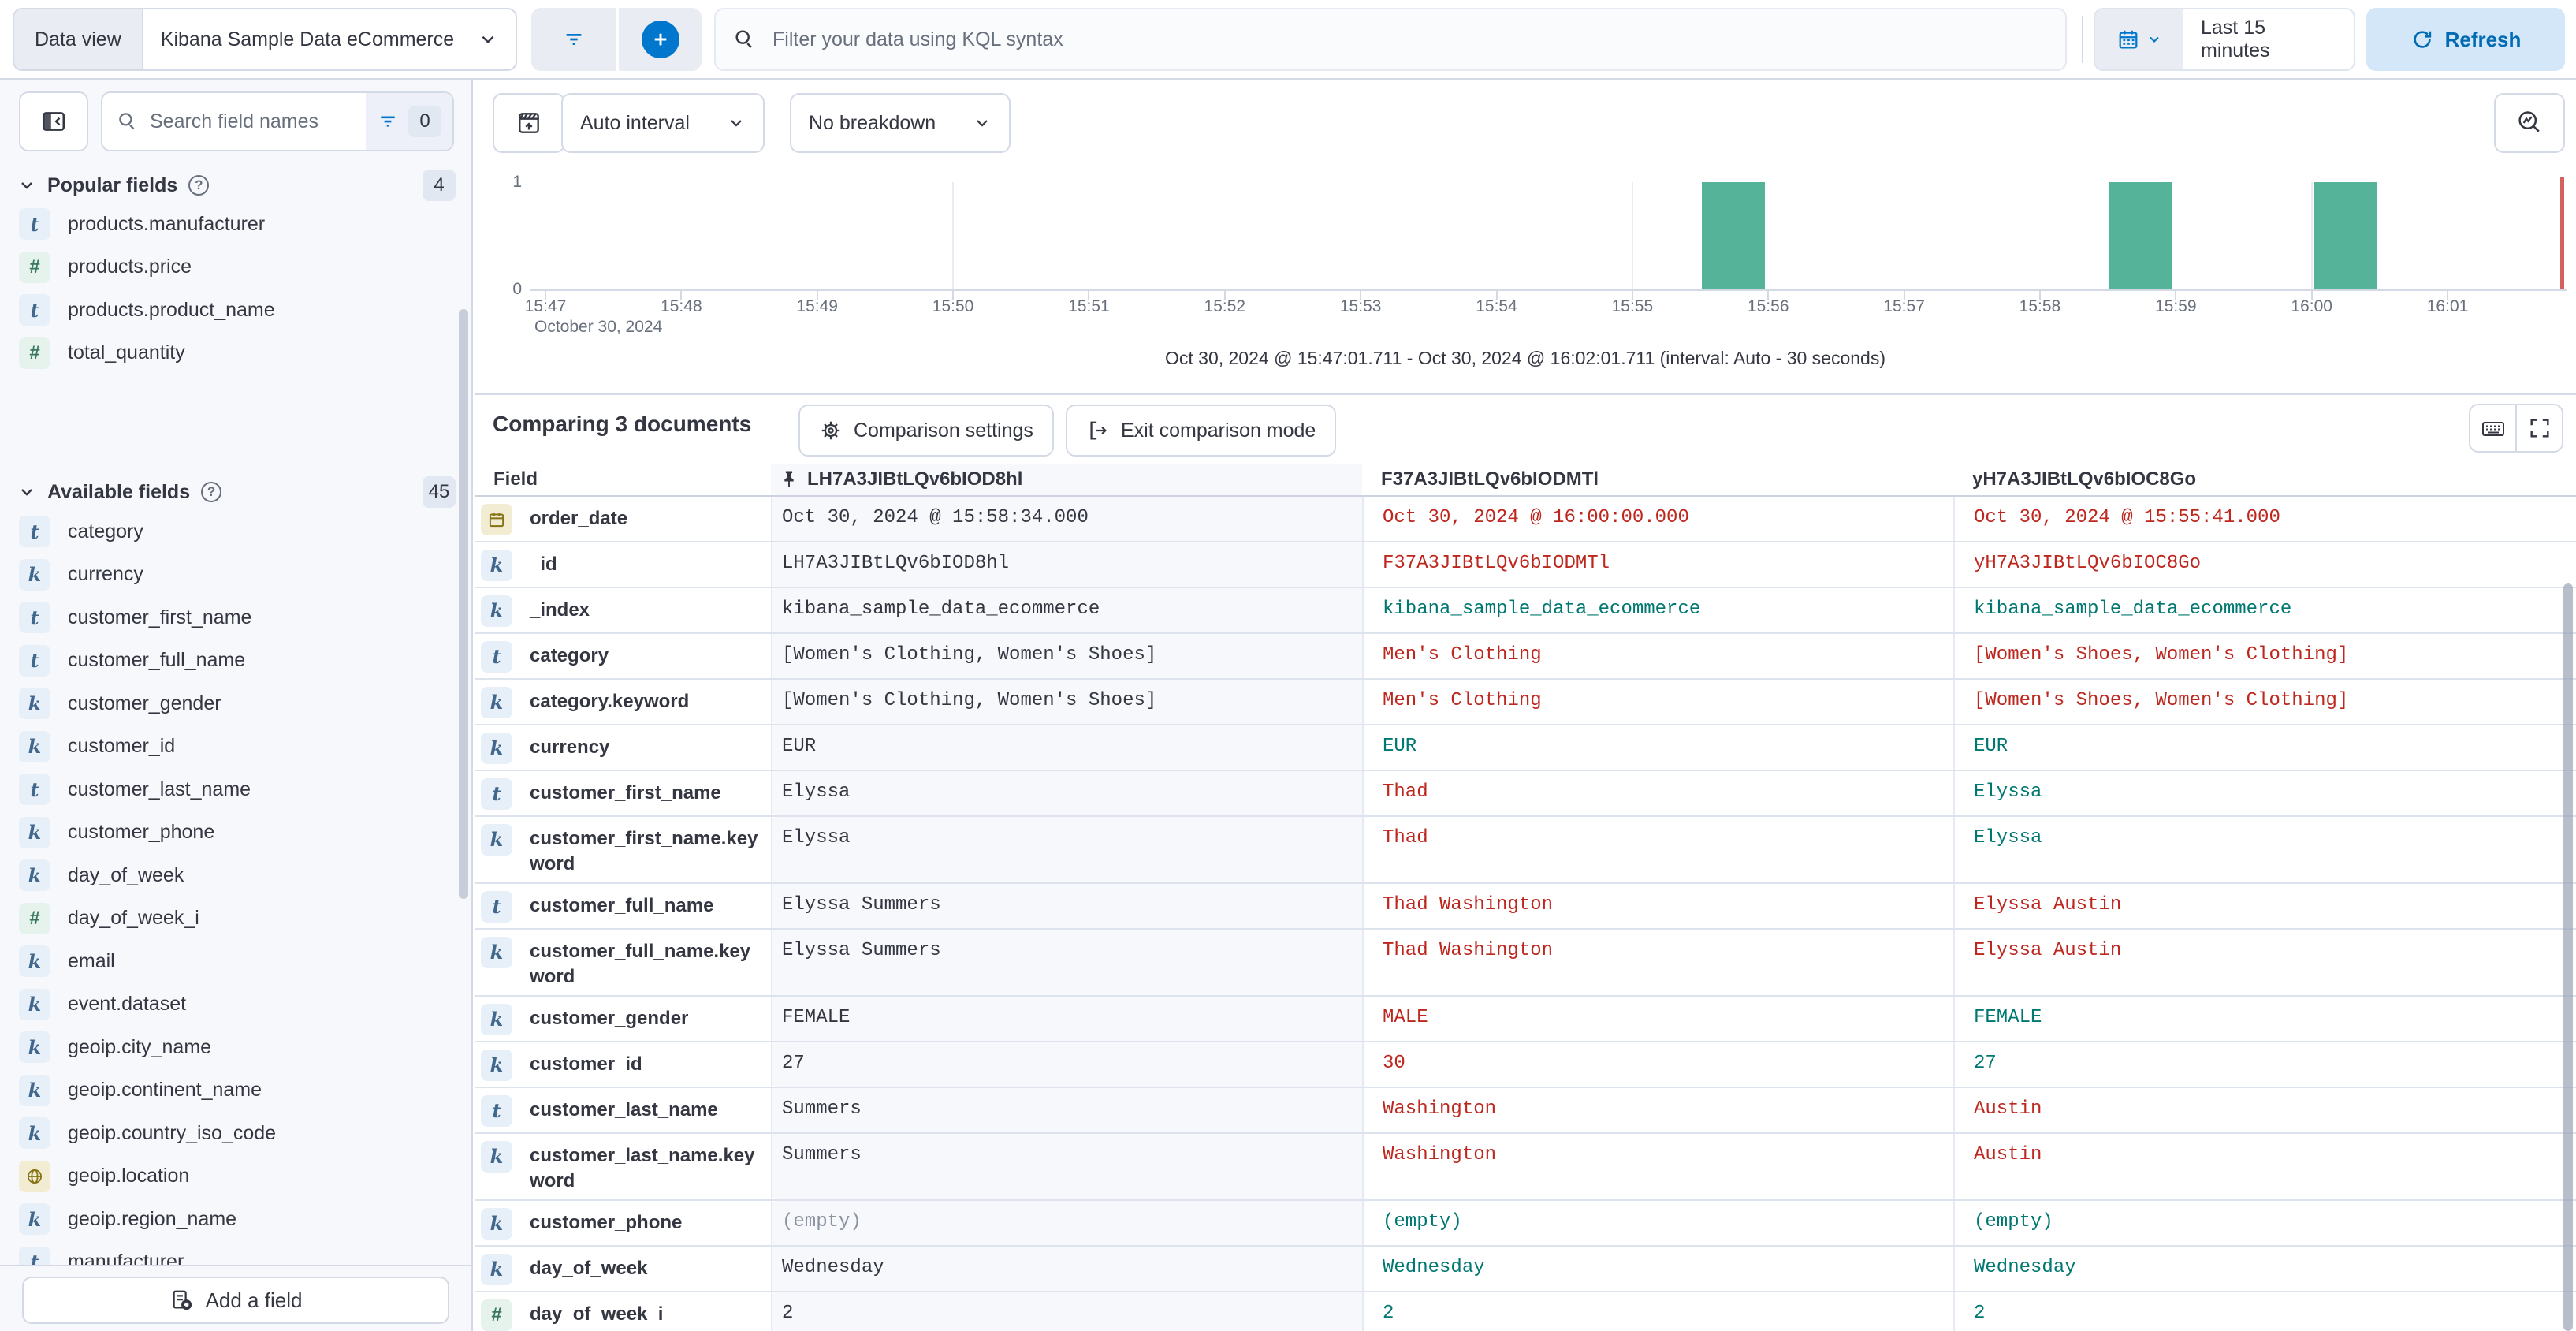  Describe the element at coordinates (623, 610) in the screenshot. I see `field-name-cell: k _index` at that location.